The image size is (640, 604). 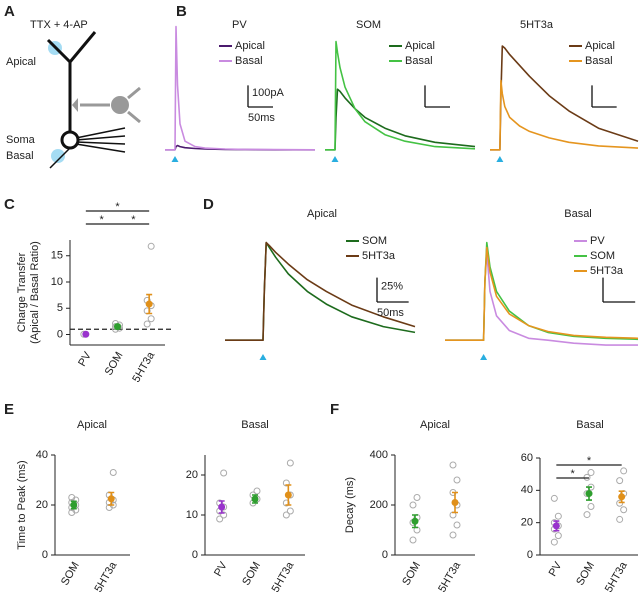 What do you see at coordinates (21, 140) in the screenshot?
I see `diagram-label: Soma` at bounding box center [21, 140].